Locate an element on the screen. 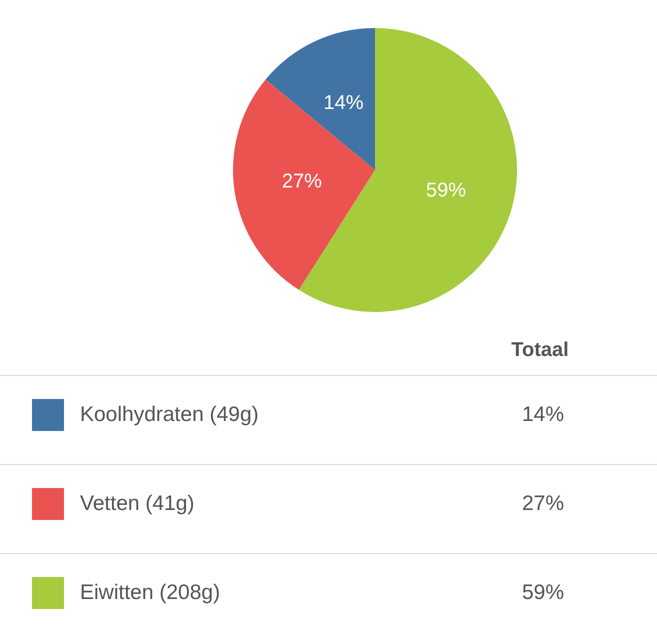  legend-label: Koolhydraten (49g) is located at coordinates (169, 415).